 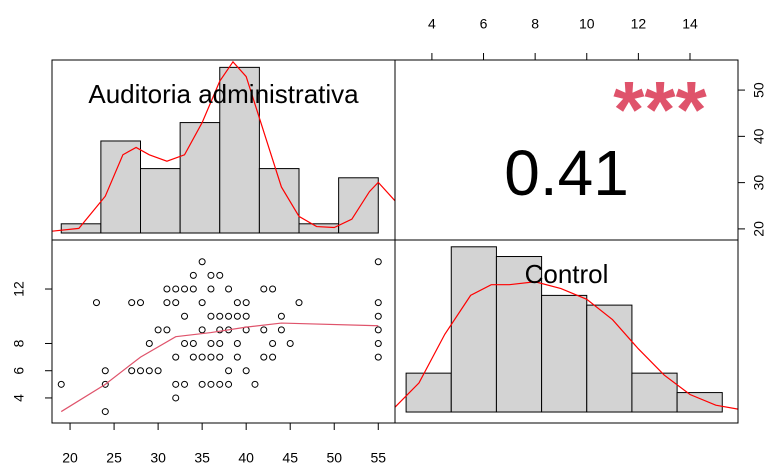 What do you see at coordinates (759, 229) in the screenshot?
I see `y-tick-label: 20` at bounding box center [759, 229].